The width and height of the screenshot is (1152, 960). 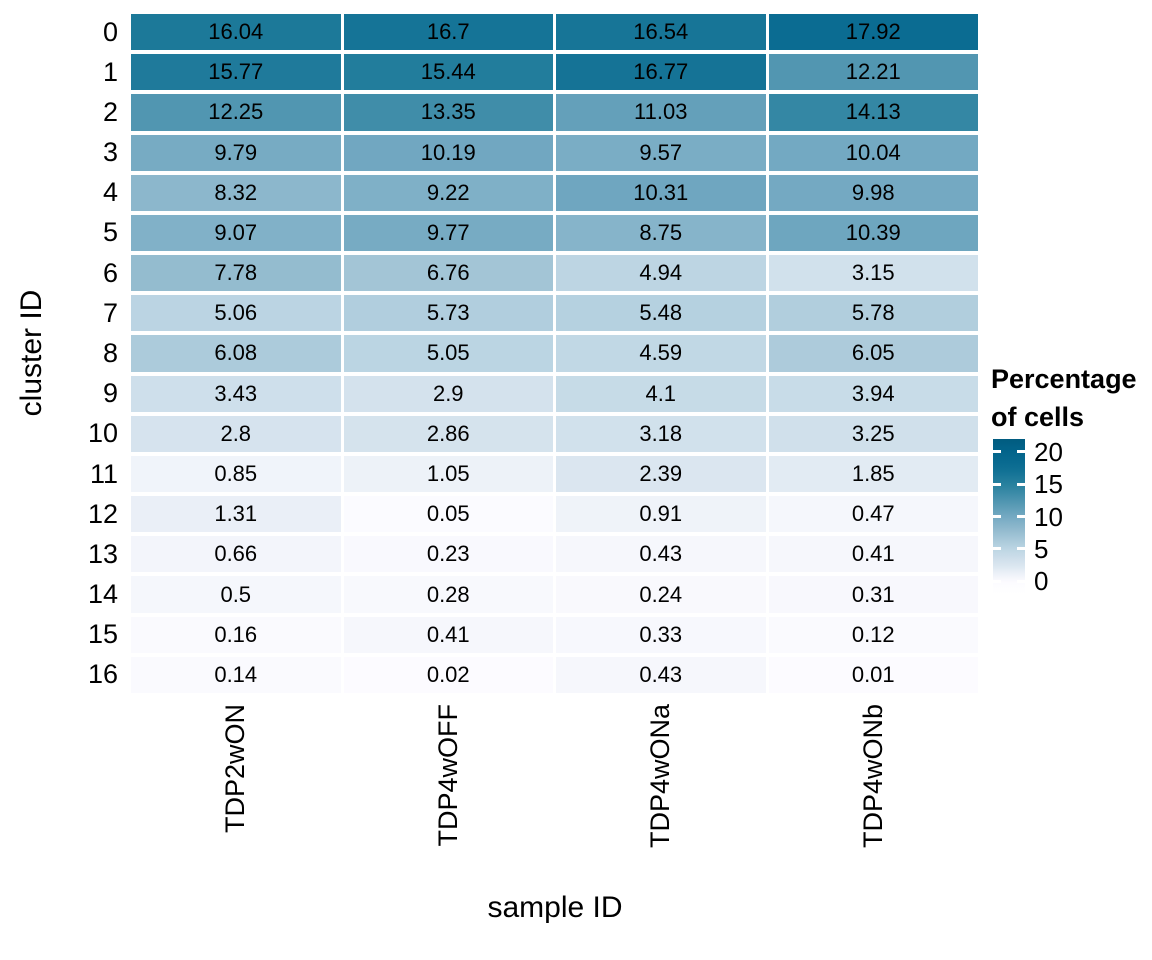 I want to click on heatmap-cell: 4.94, so click(x=661, y=273).